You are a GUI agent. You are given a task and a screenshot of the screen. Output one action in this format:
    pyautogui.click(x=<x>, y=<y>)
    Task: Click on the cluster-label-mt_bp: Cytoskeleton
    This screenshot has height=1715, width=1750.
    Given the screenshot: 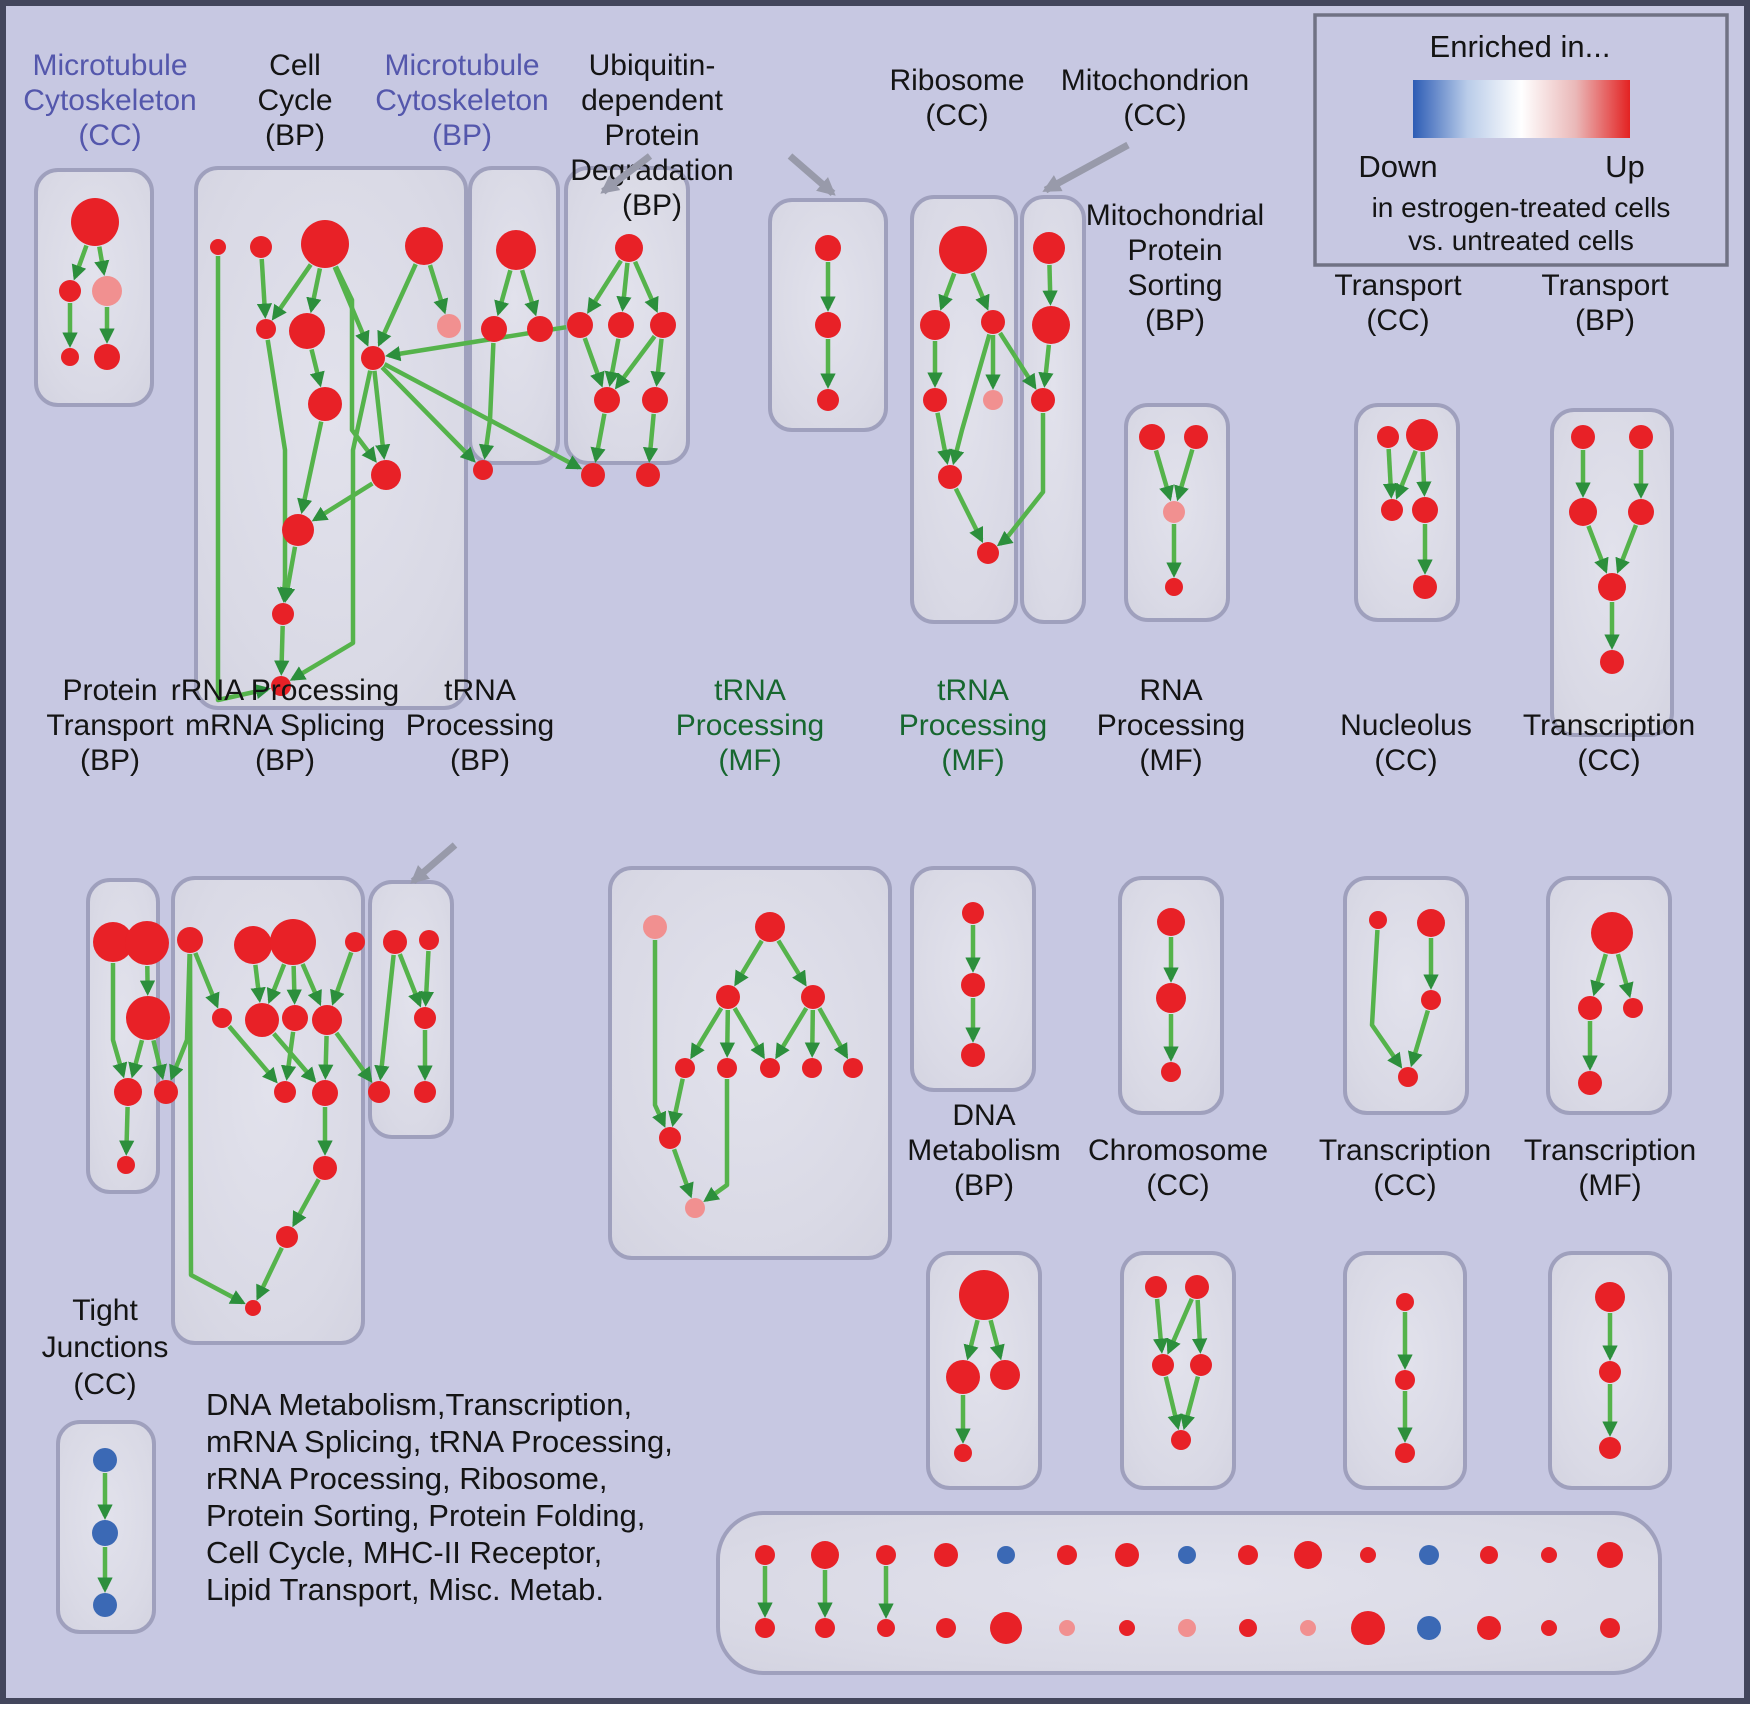 What is the action you would take?
    pyautogui.click(x=461, y=100)
    